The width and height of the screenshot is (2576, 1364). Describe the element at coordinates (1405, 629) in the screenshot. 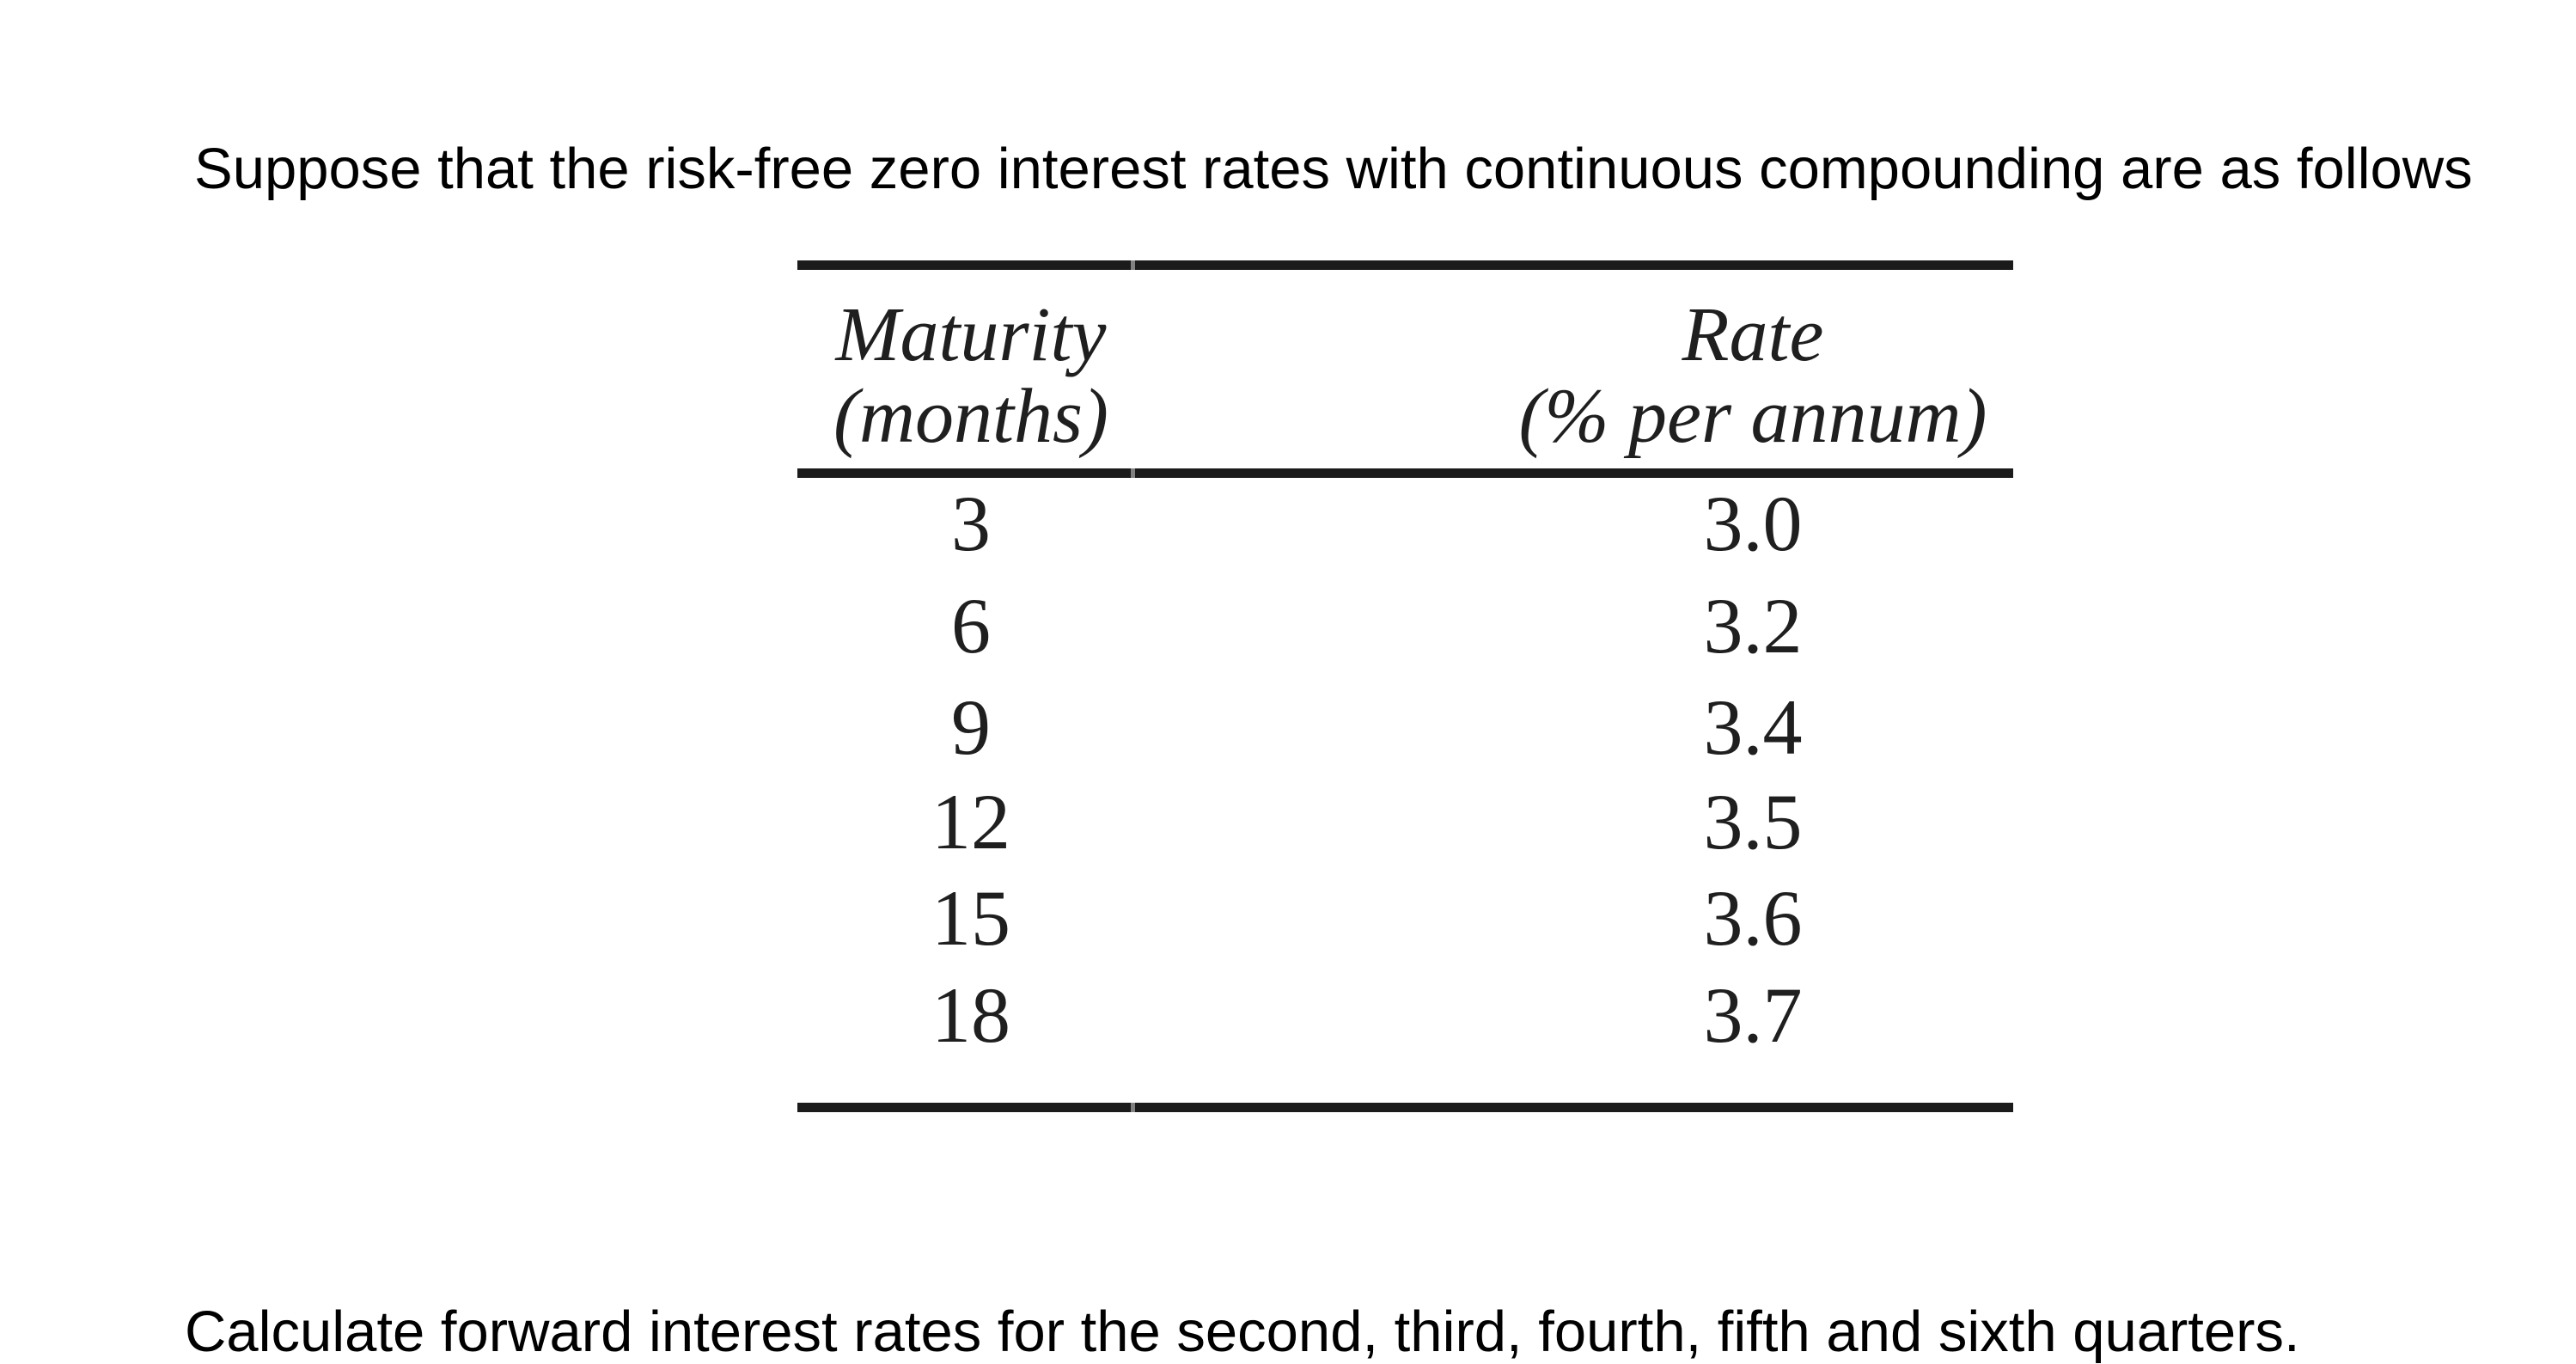

I see `table-row: 6 3.2` at that location.